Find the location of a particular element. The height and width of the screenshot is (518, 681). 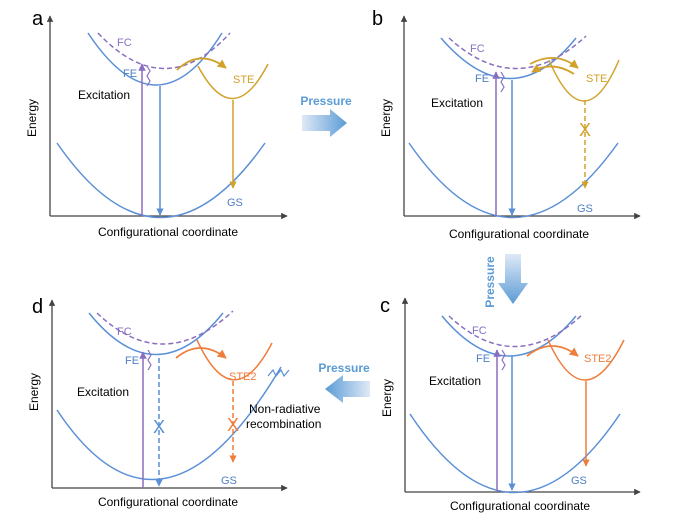

right-arrow-shape is located at coordinates (324, 123).